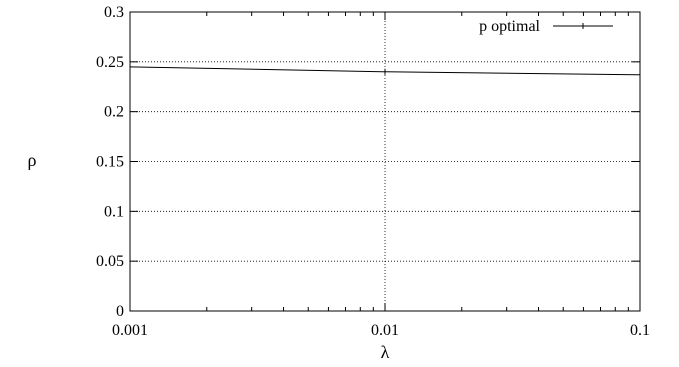  What do you see at coordinates (114, 211) in the screenshot?
I see `y-tick-label: 0.1` at bounding box center [114, 211].